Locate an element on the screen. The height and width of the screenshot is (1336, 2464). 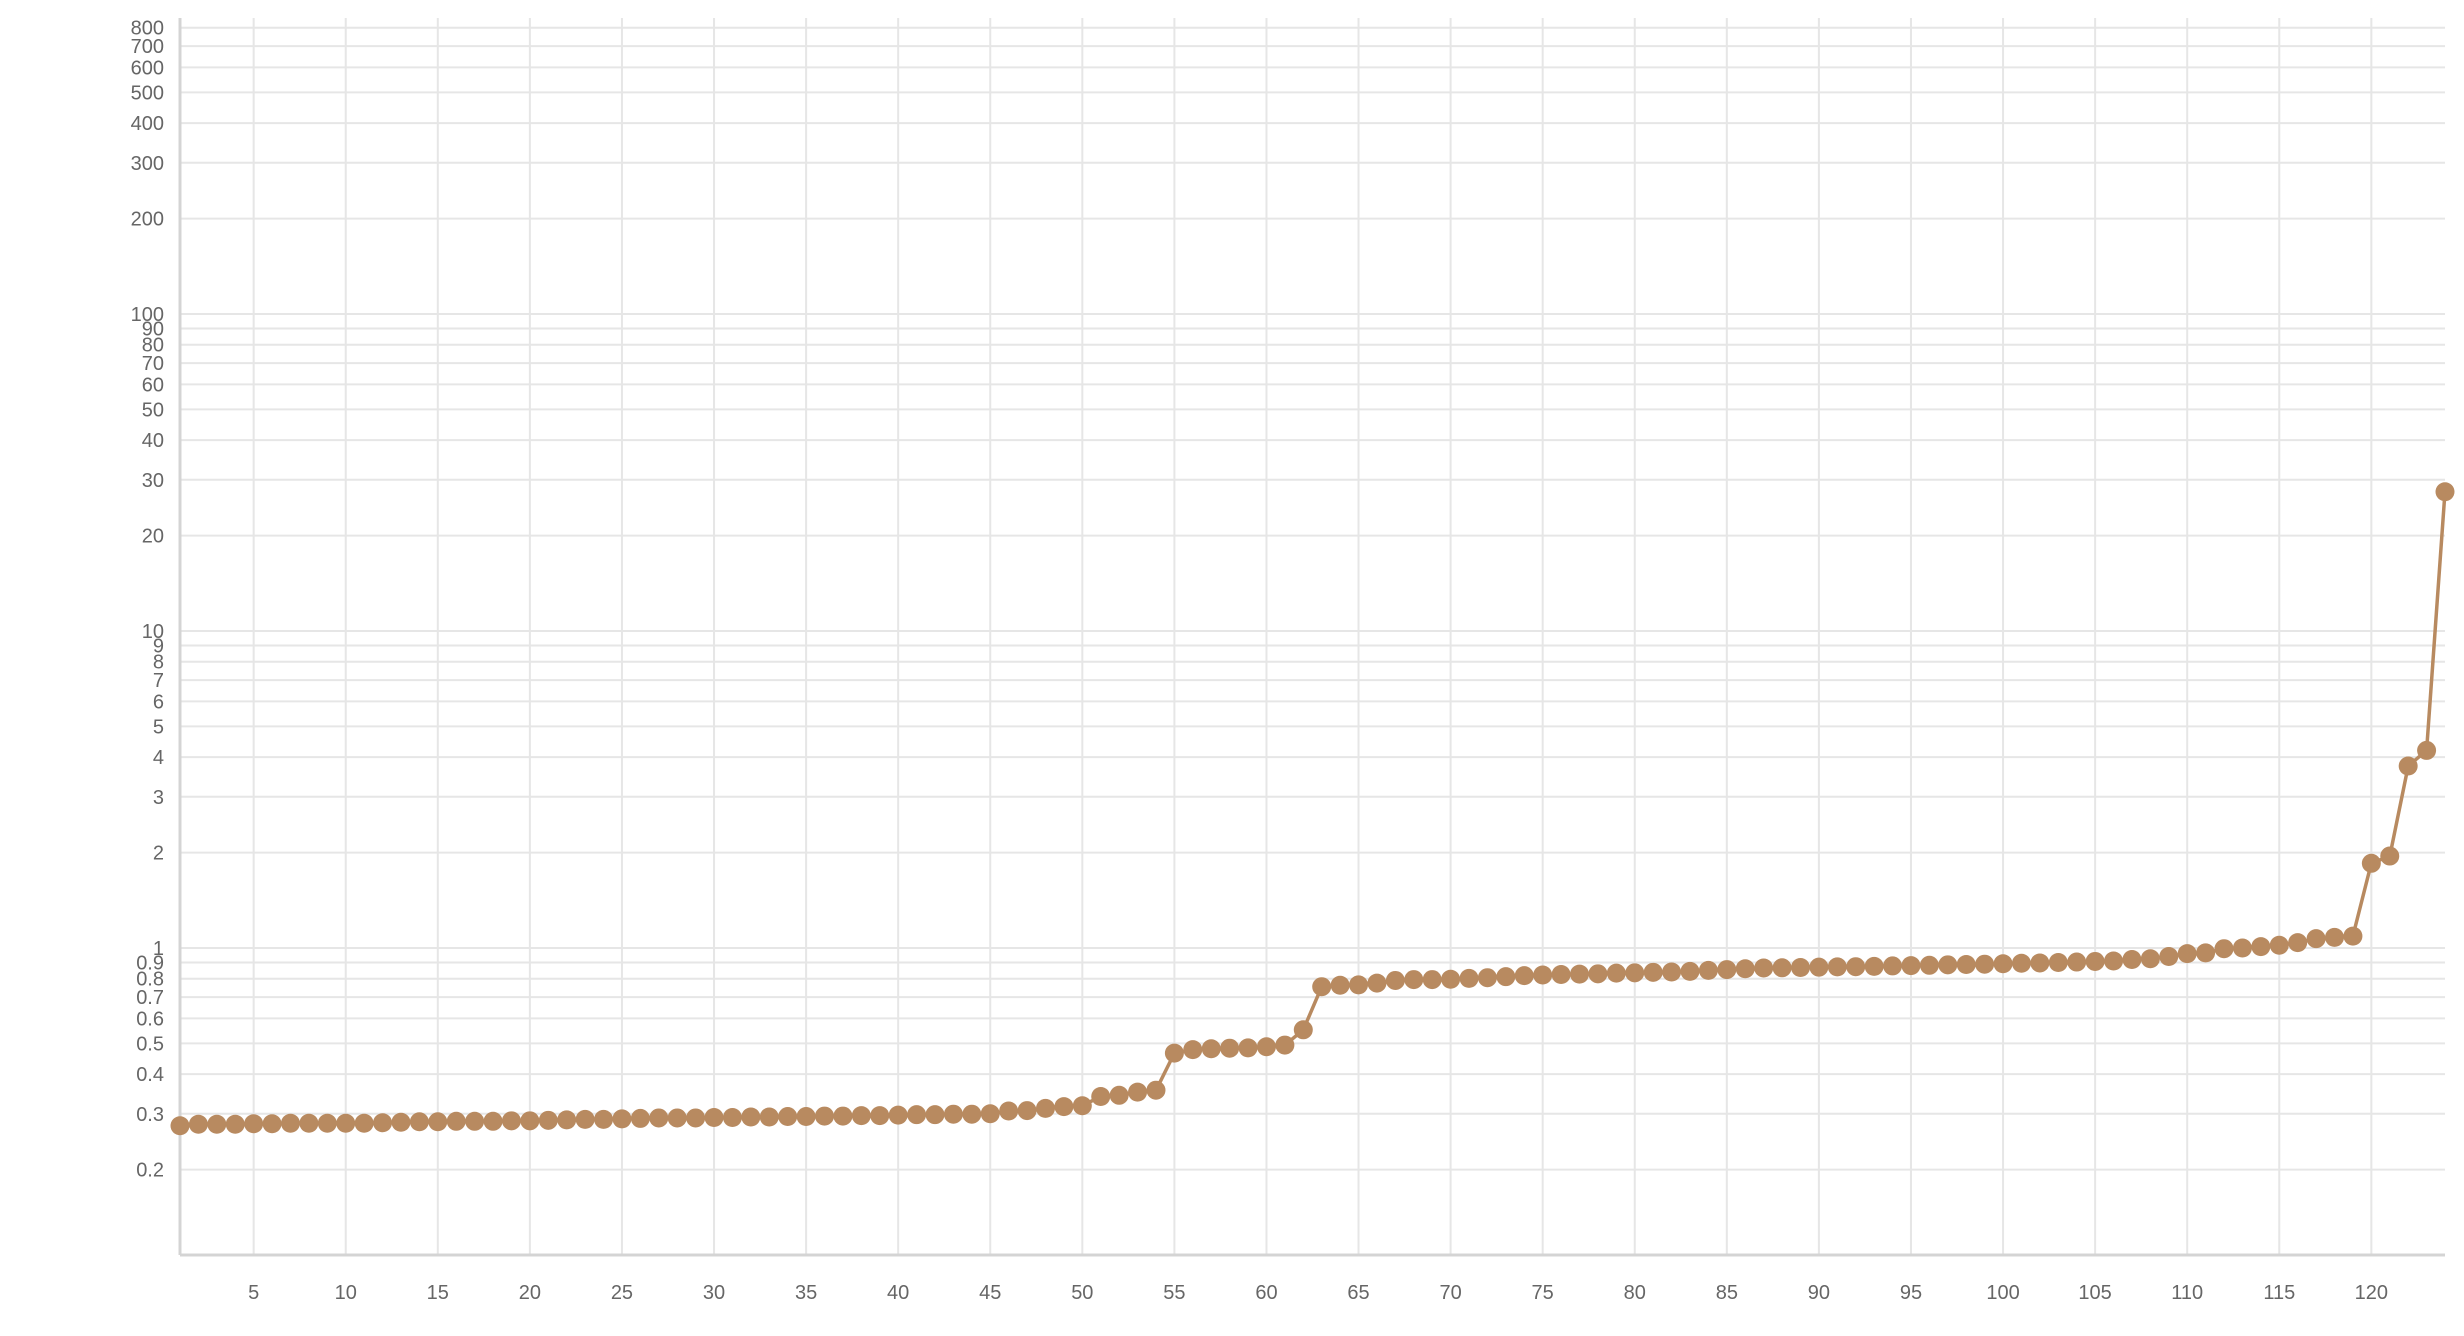
y-tick-label: 8 is located at coordinates (158, 663).